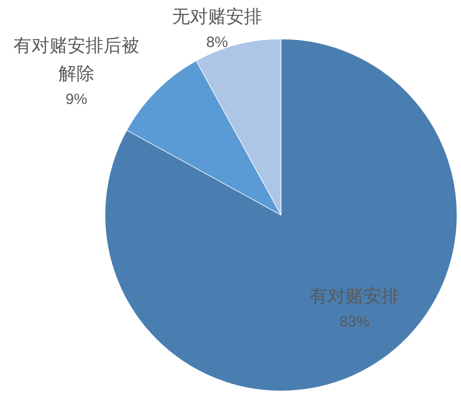 The height and width of the screenshot is (400, 461). Describe the element at coordinates (354, 296) in the screenshot. I see `slice-label: 有对赌安排` at that location.